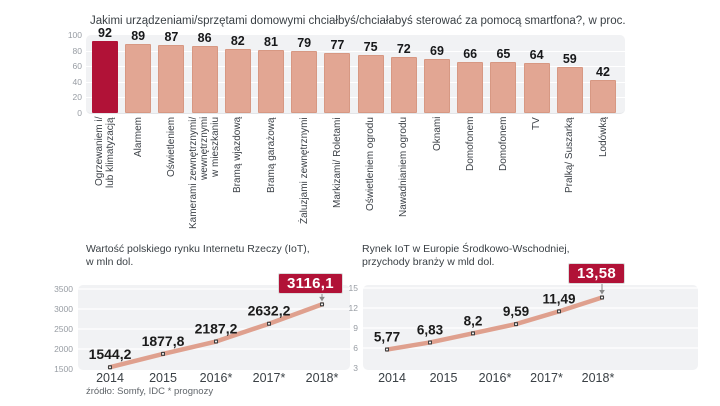  I want to click on bar-value: 64, so click(536, 55).